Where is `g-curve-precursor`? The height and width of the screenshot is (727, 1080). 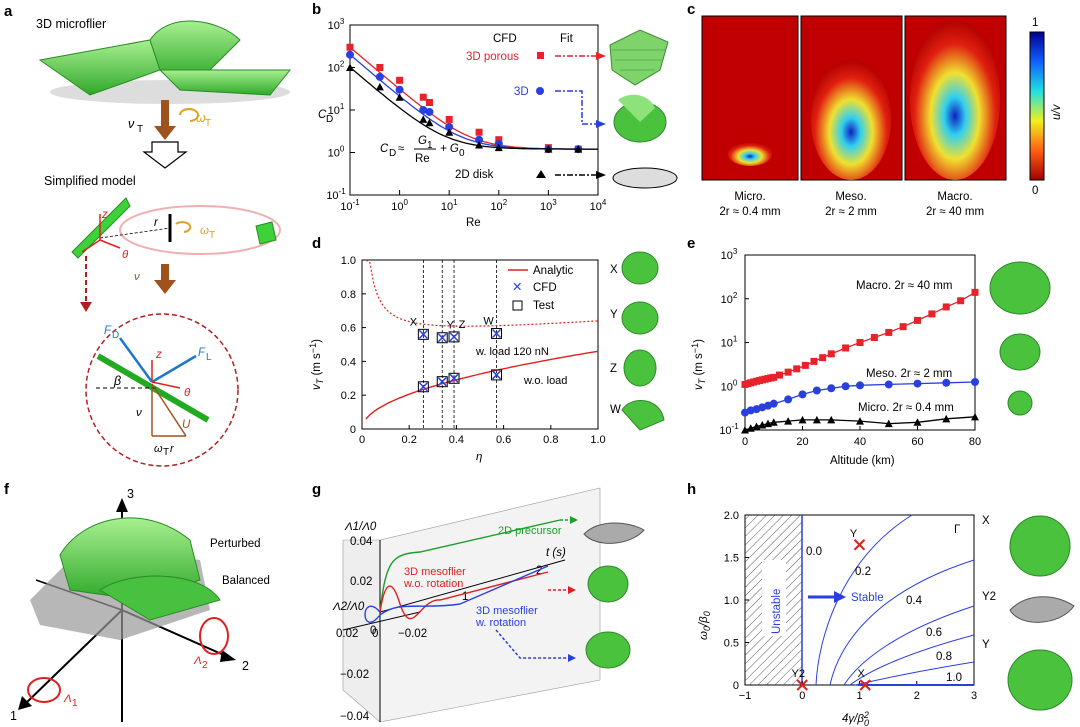
g-curve-precursor is located at coordinates (470, 566).